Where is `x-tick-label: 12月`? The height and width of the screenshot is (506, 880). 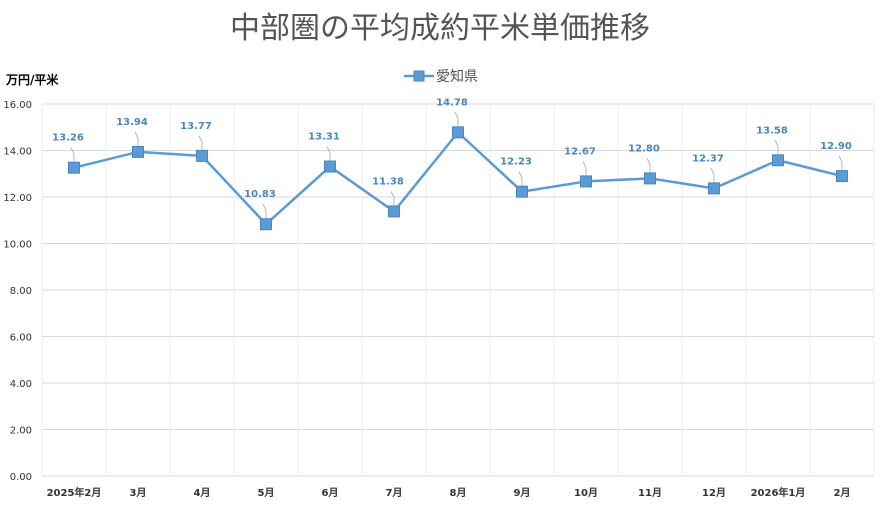
x-tick-label: 12月 is located at coordinates (714, 493).